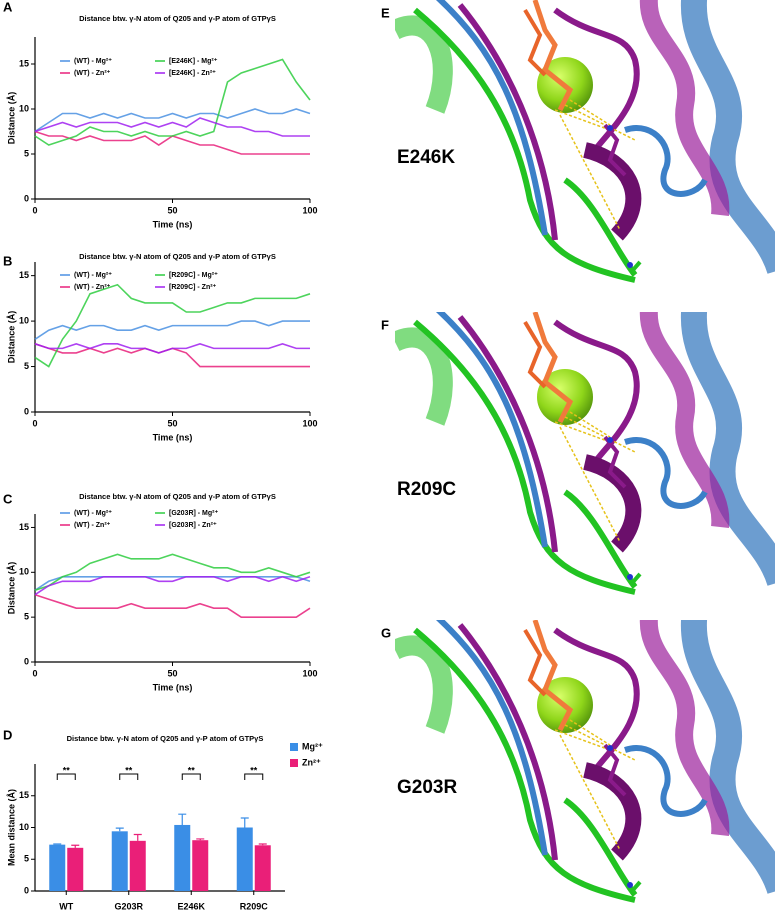 The width and height of the screenshot is (775, 916). What do you see at coordinates (193, 61) in the screenshot?
I see `legend-label: [E246K] - Mg²⁺` at bounding box center [193, 61].